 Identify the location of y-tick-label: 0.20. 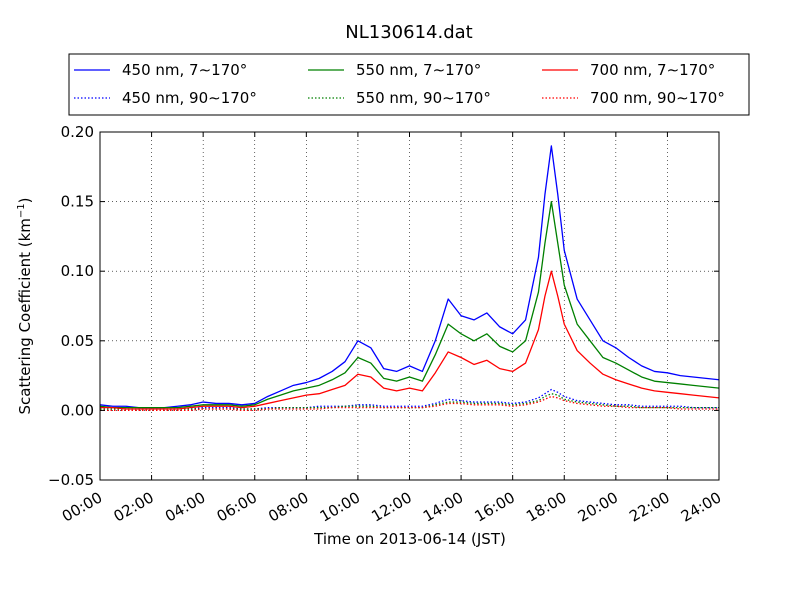
(77, 132).